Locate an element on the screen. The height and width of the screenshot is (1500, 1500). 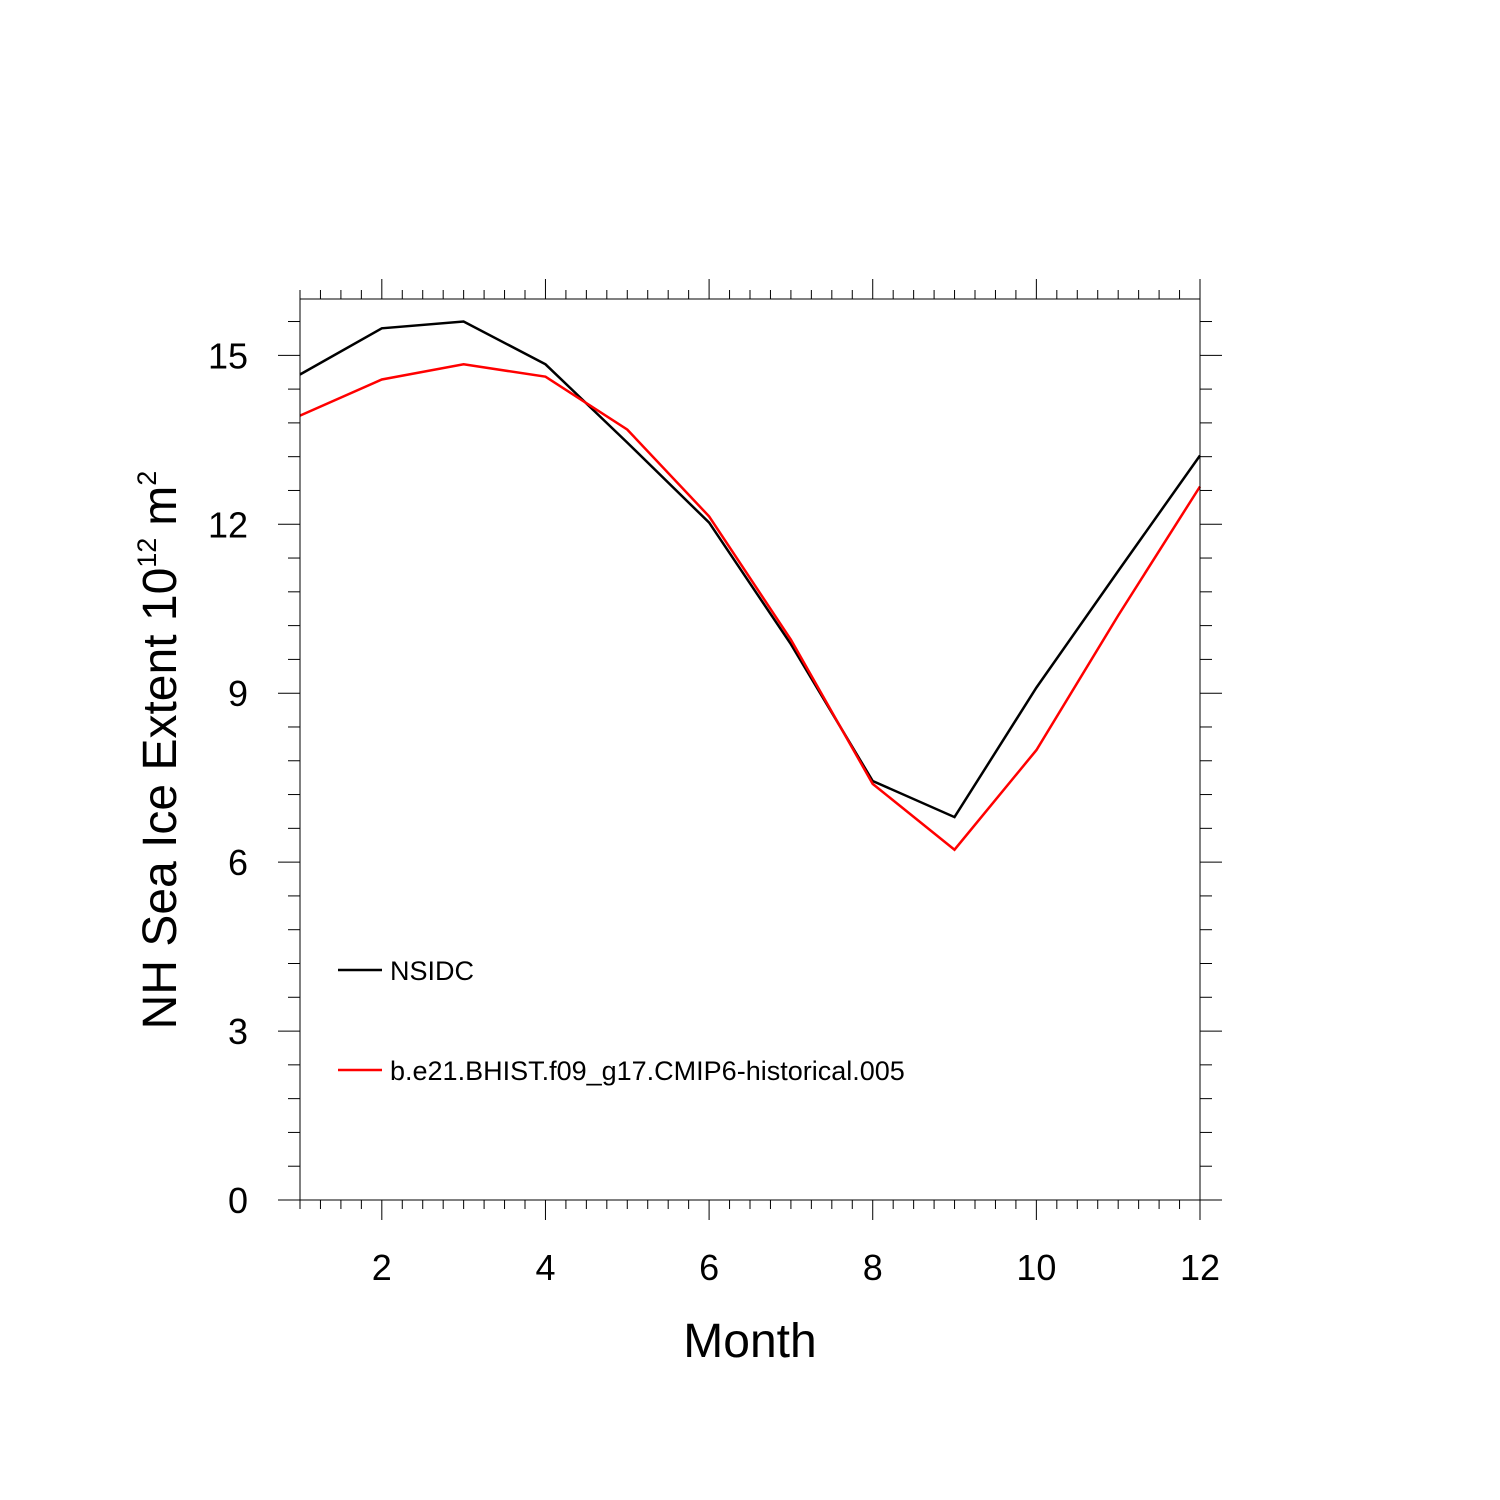
x-tick-label: 12 is located at coordinates (1200, 1267).